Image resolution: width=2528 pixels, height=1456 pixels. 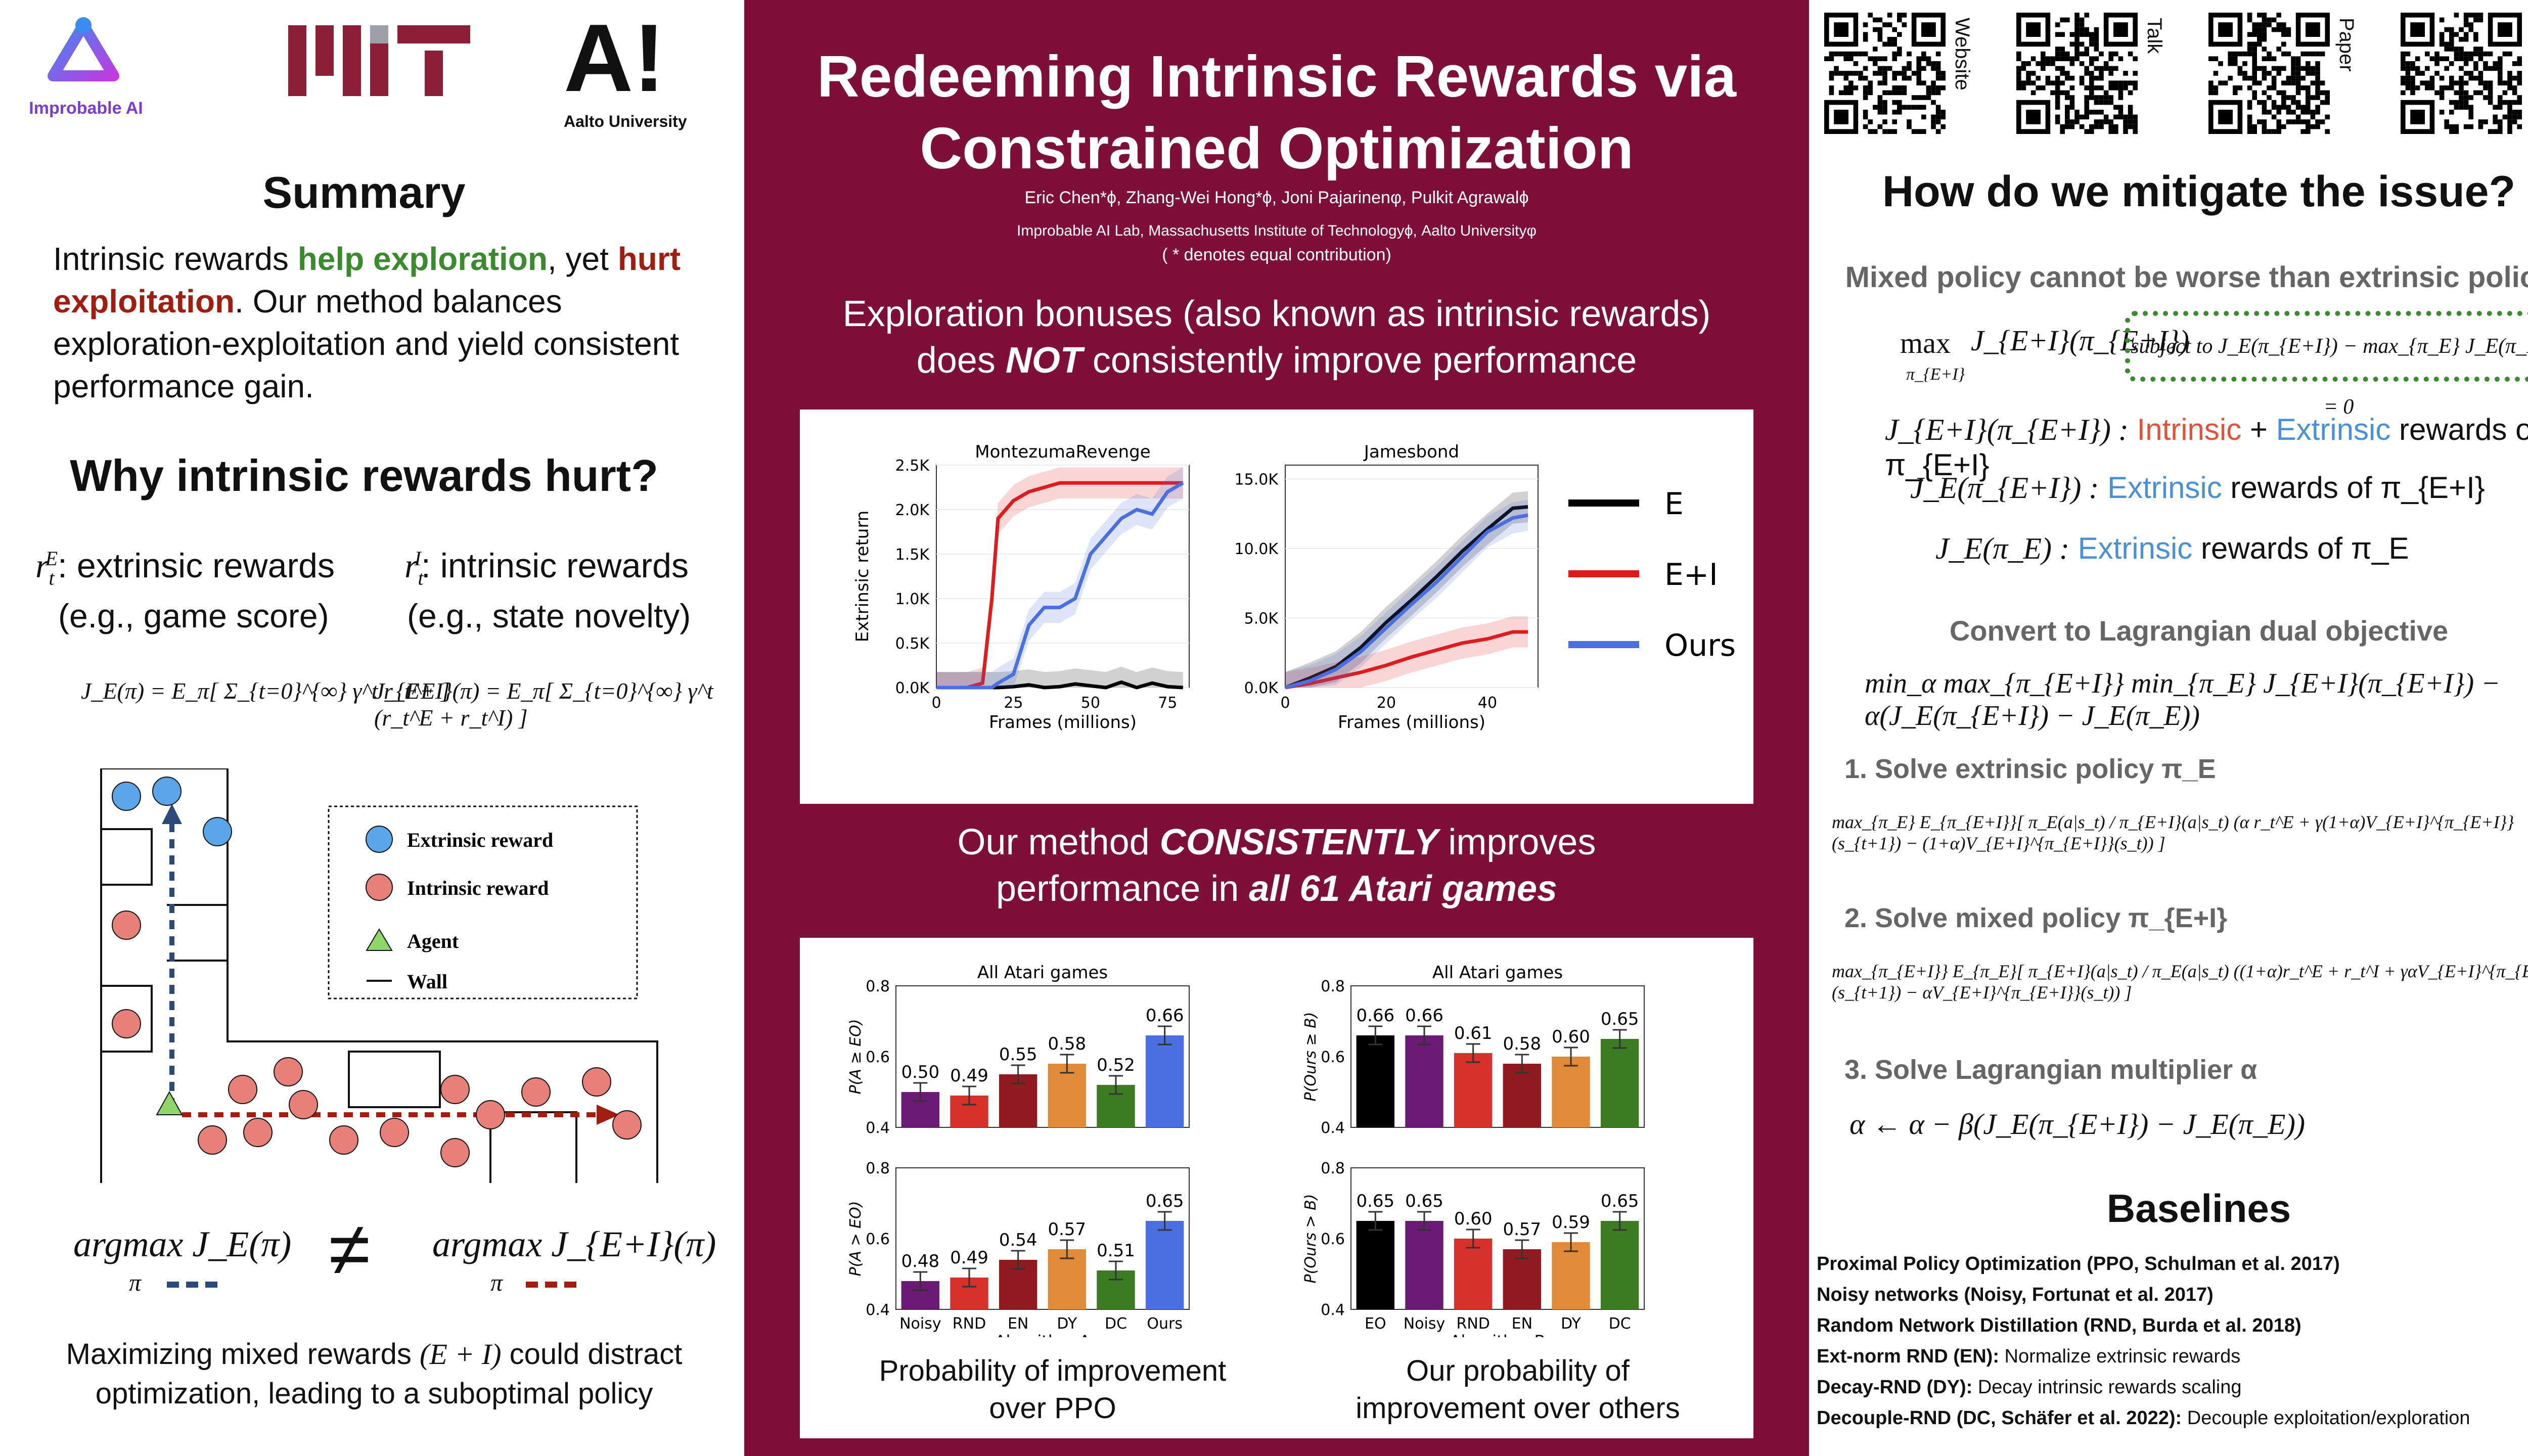 What do you see at coordinates (1498, 1334) in the screenshot?
I see `bar-x-axis-label: Algorithm B` at bounding box center [1498, 1334].